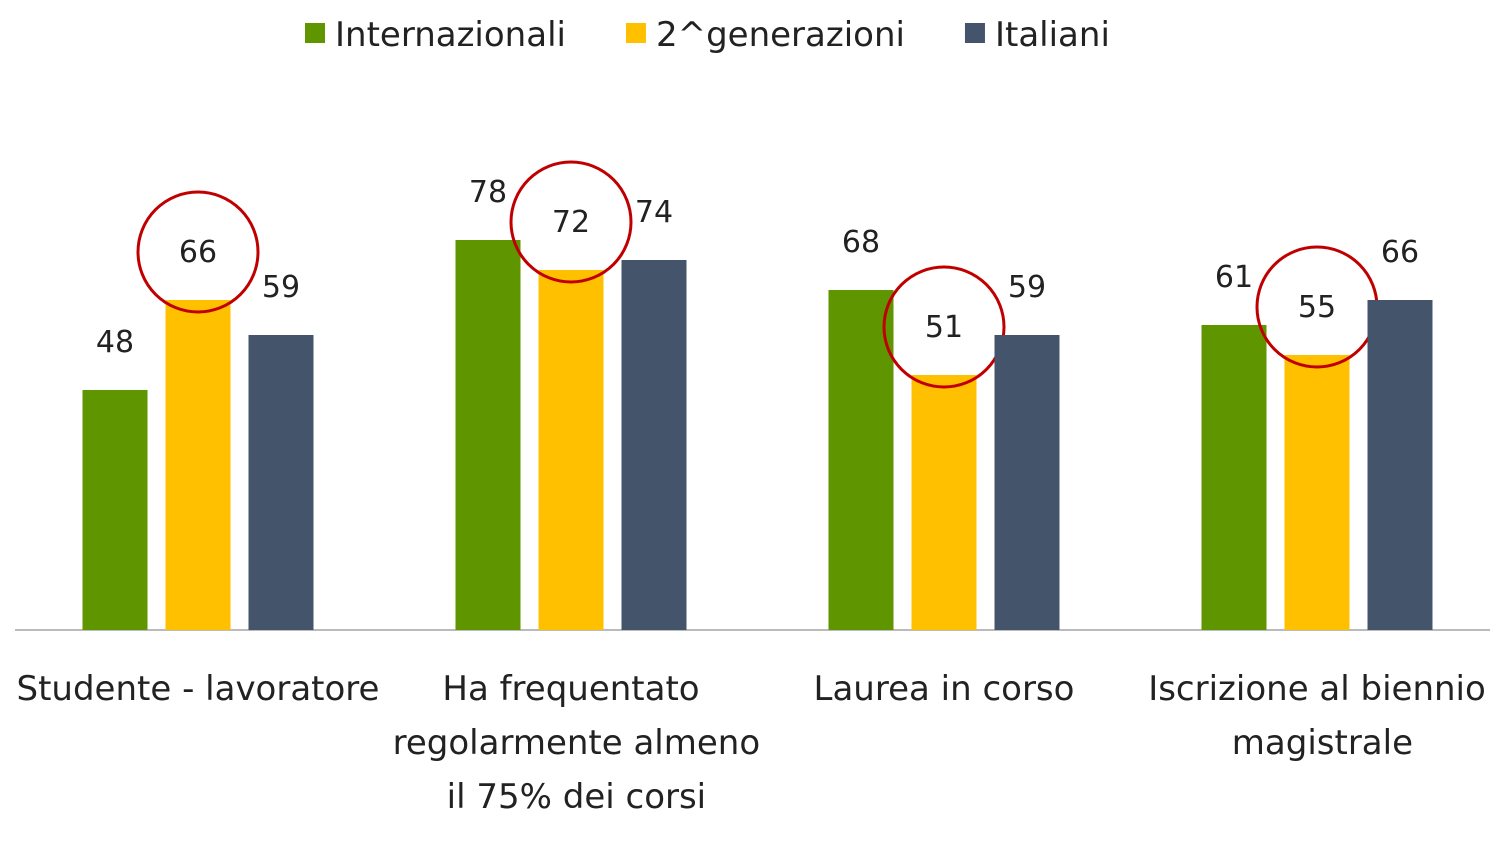  What do you see at coordinates (861, 242) in the screenshot?
I see `value-label: 68` at bounding box center [861, 242].